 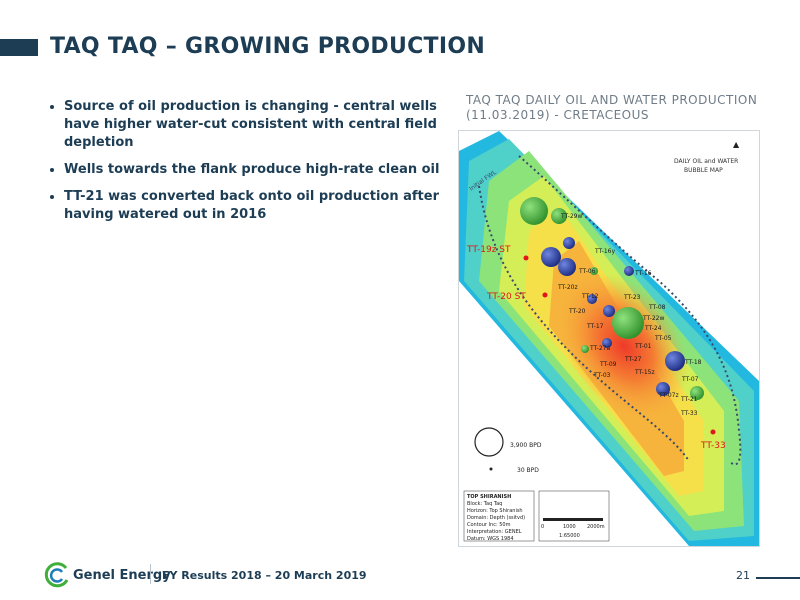 I want to click on well-label: TT-24, so click(x=653, y=328).